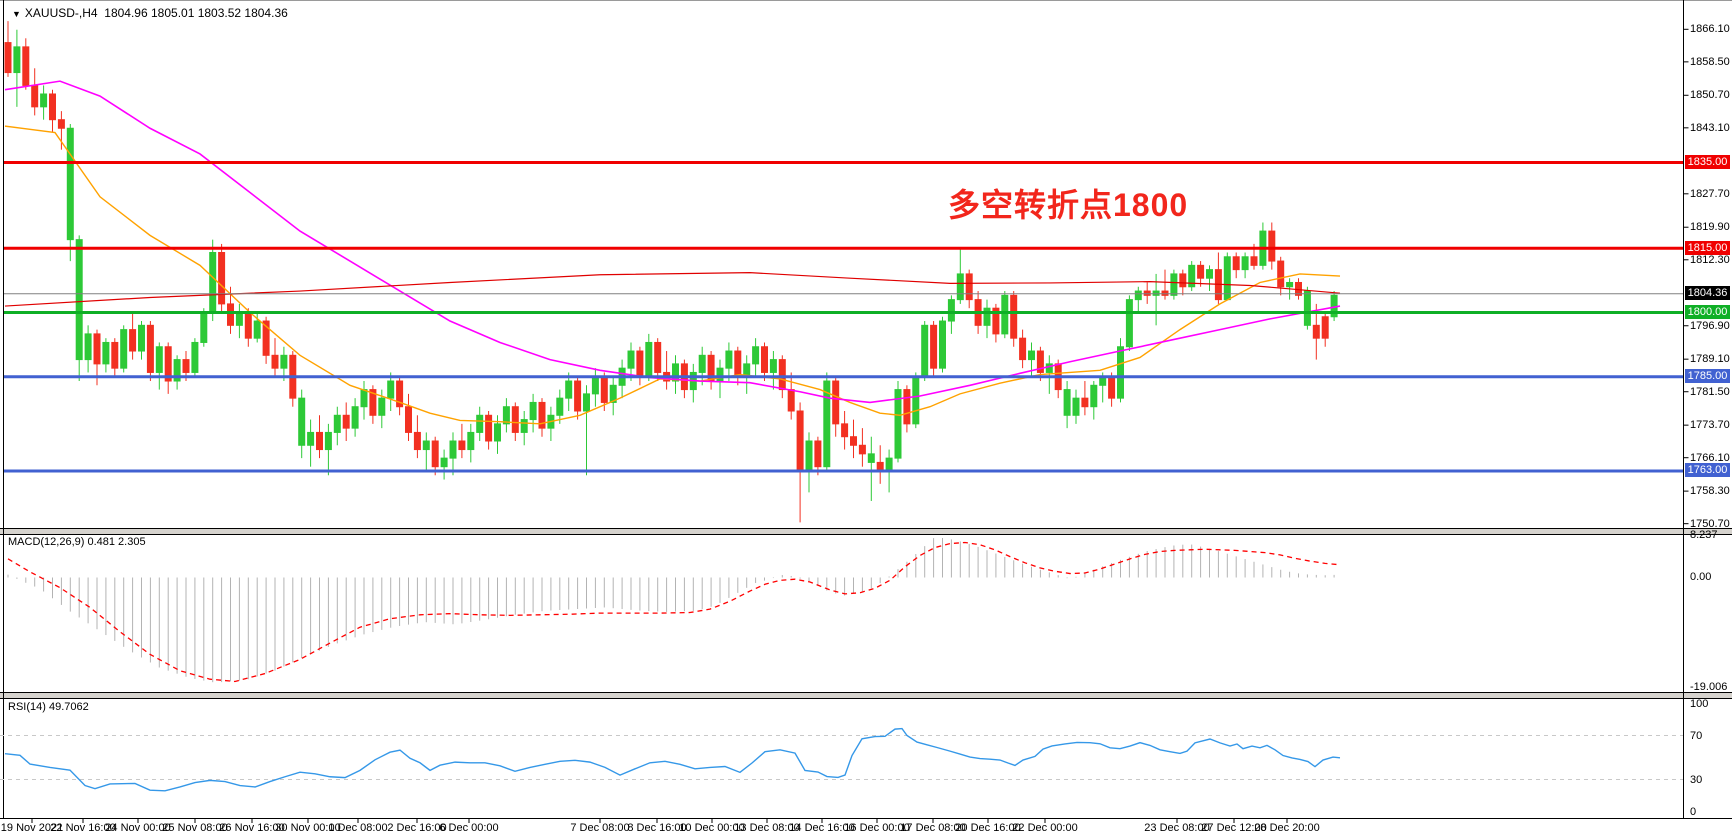 The image size is (1732, 840). Describe the element at coordinates (32, 828) in the screenshot. I see `time-axis-label: 19 Nov 2021` at that location.